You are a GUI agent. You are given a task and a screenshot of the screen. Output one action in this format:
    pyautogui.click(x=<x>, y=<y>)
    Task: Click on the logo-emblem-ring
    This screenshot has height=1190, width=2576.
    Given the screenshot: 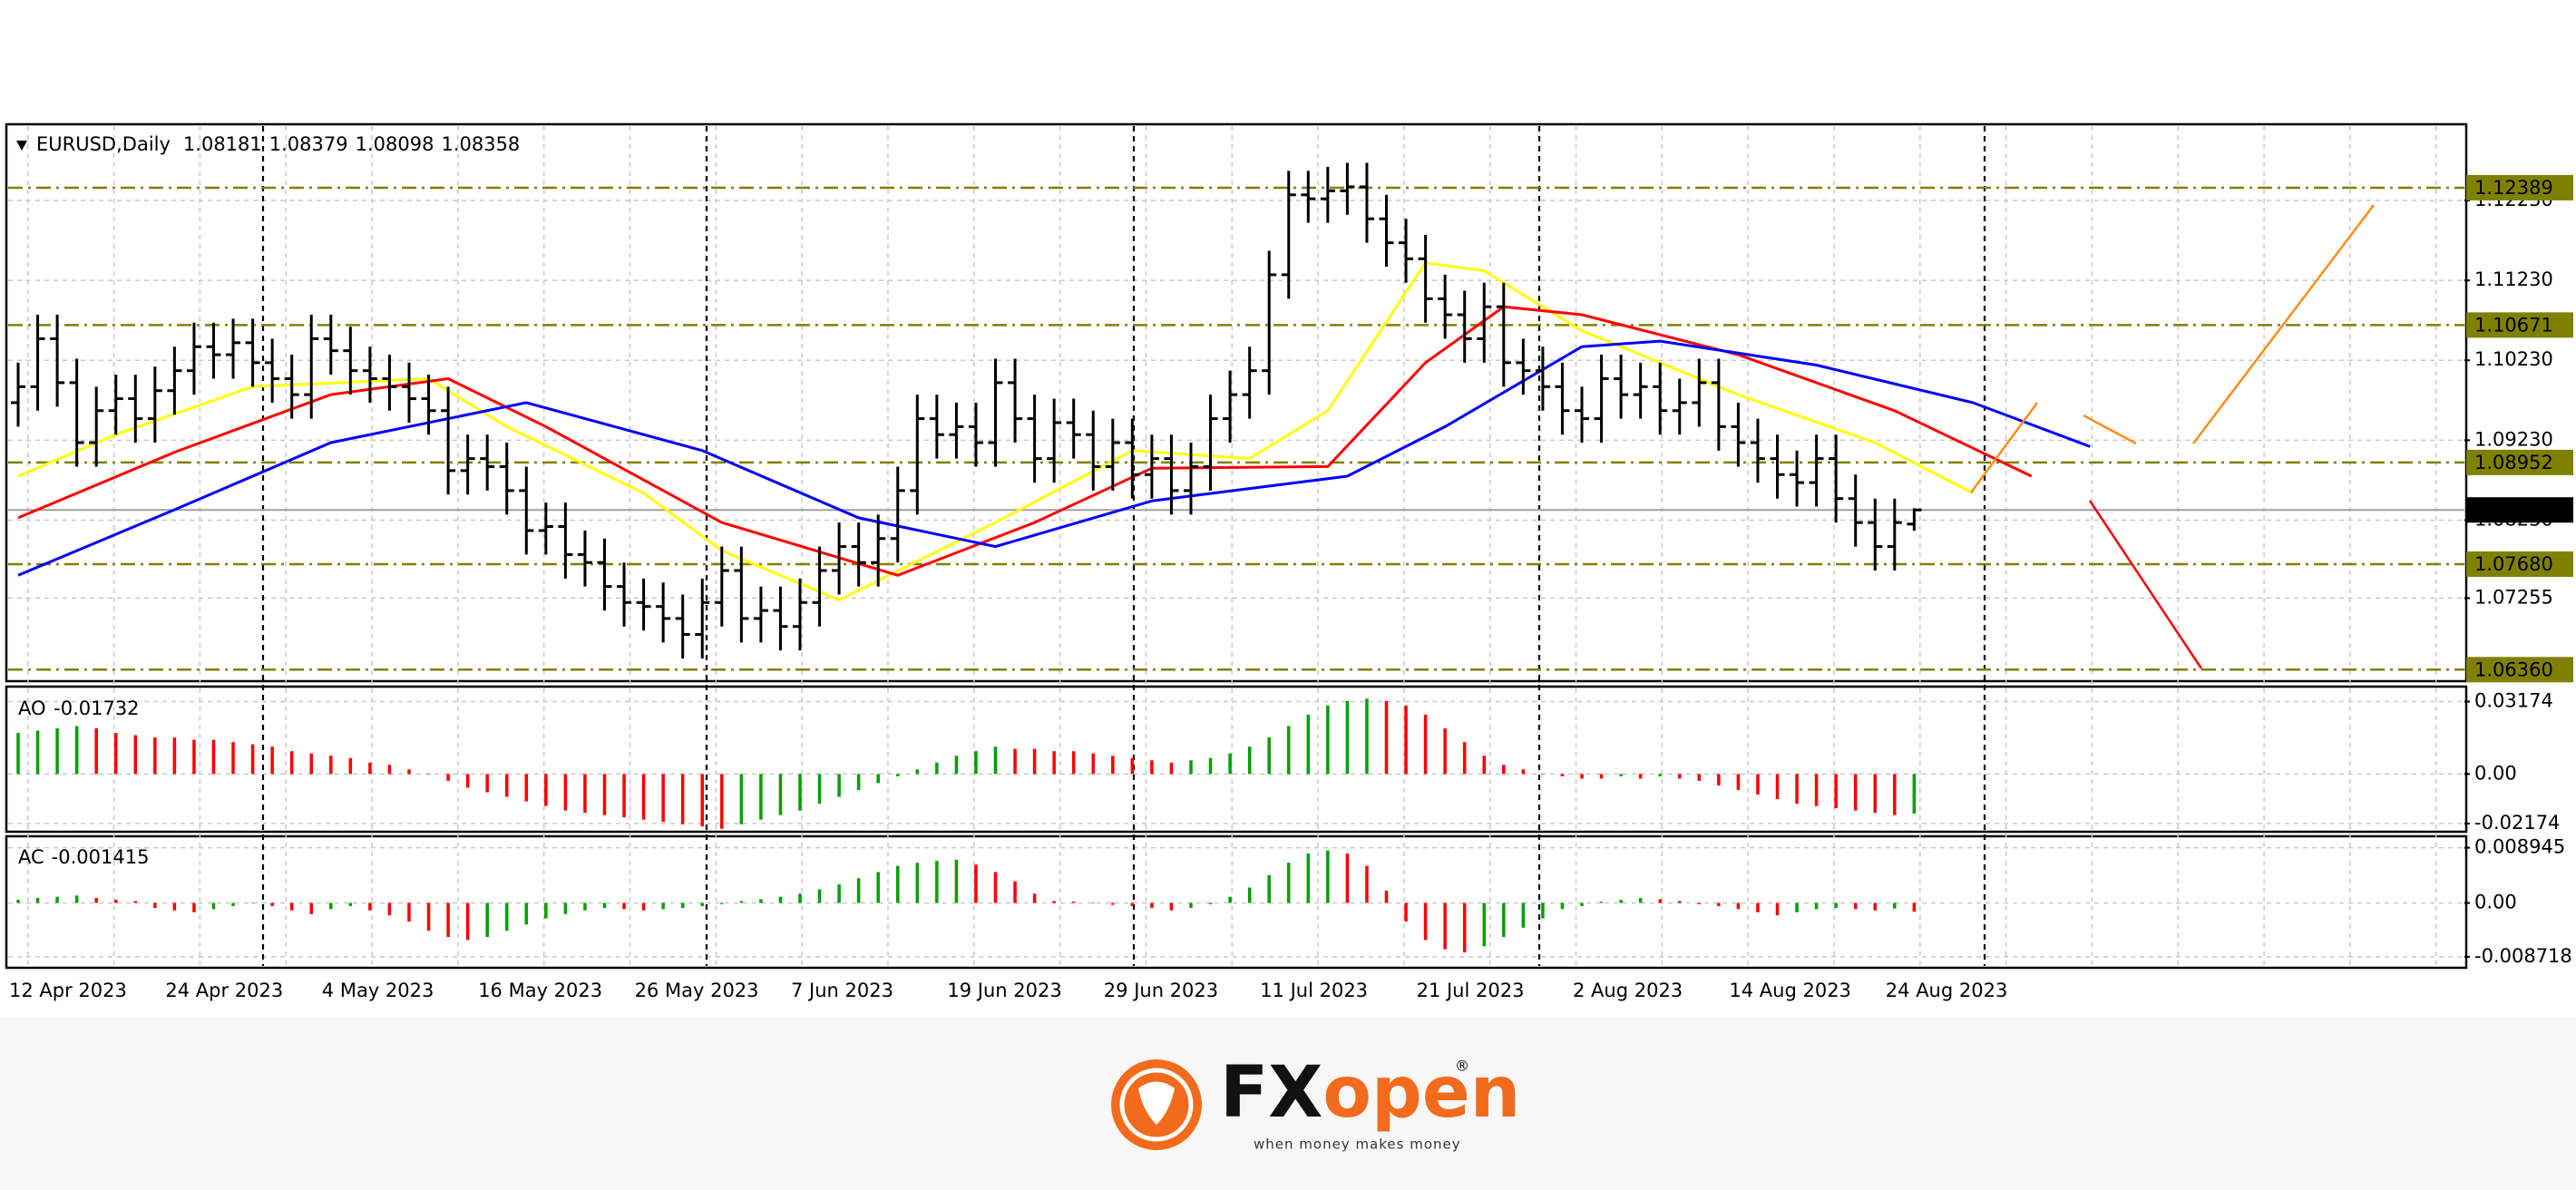 What is the action you would take?
    pyautogui.click(x=1156, y=1105)
    